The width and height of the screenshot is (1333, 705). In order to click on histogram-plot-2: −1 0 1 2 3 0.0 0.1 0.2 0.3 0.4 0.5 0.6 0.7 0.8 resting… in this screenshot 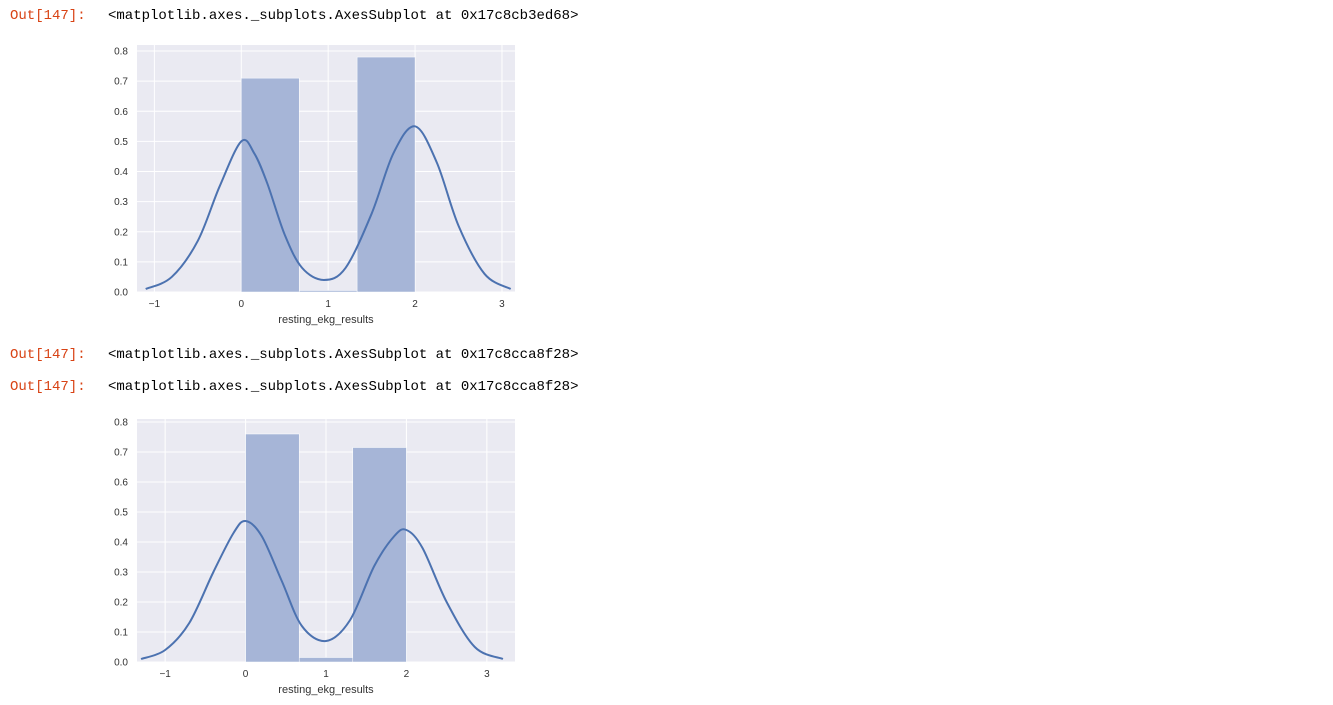, I will do `click(314, 557)`.